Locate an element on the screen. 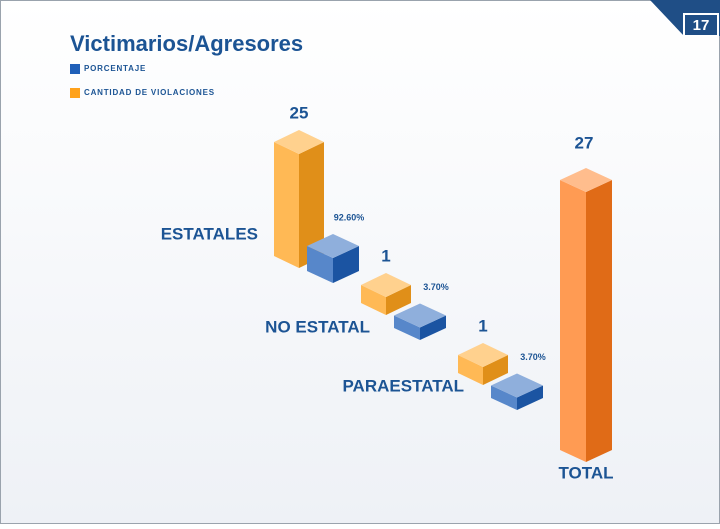 The width and height of the screenshot is (720, 529). category-label: NO ESTATAL is located at coordinates (317, 326).